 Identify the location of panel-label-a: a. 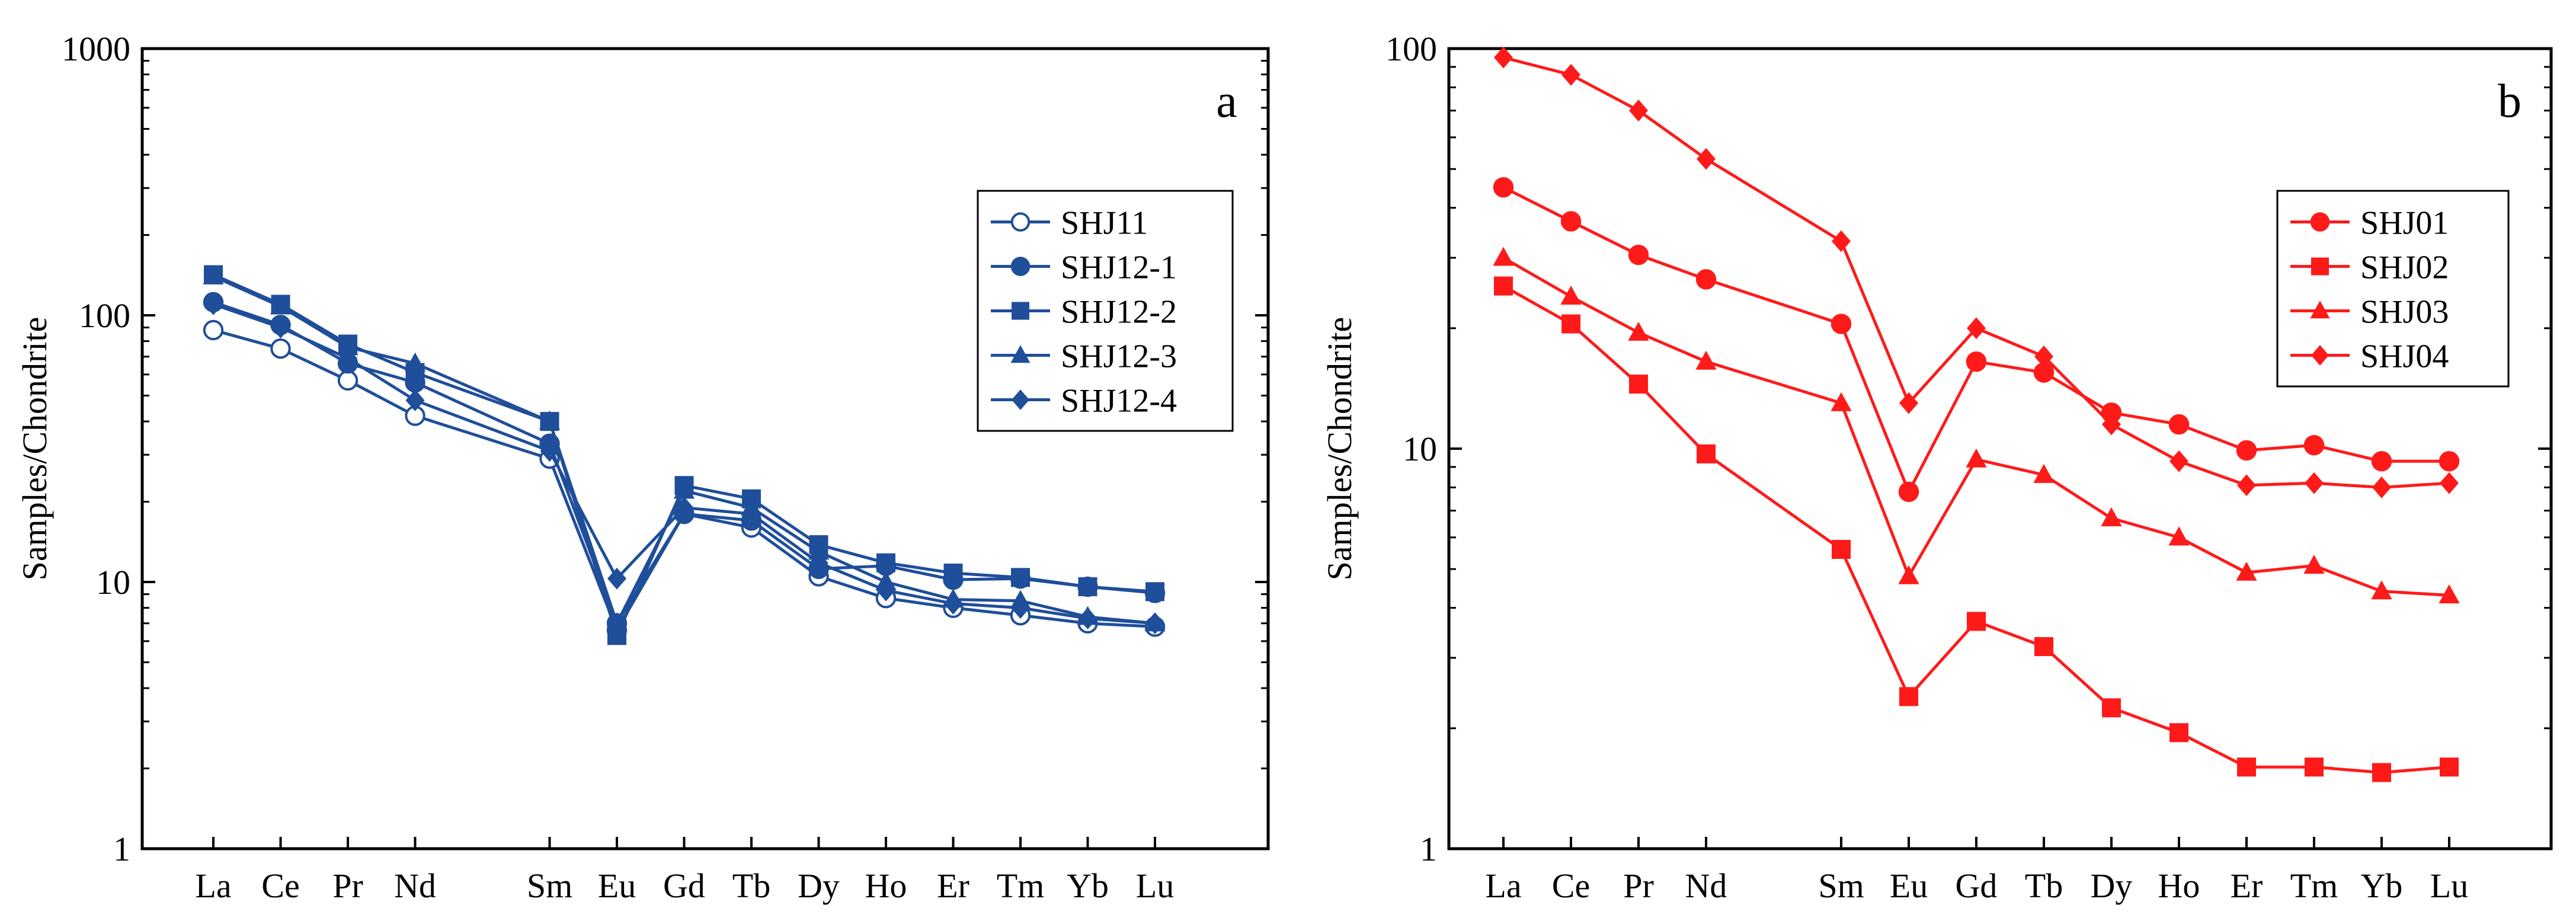
(1226, 101).